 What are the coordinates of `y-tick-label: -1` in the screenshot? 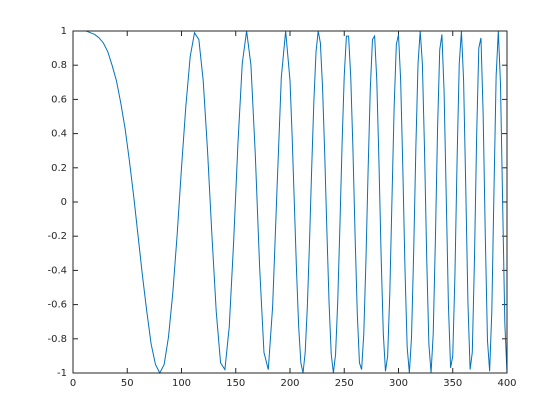 It's located at (62, 373).